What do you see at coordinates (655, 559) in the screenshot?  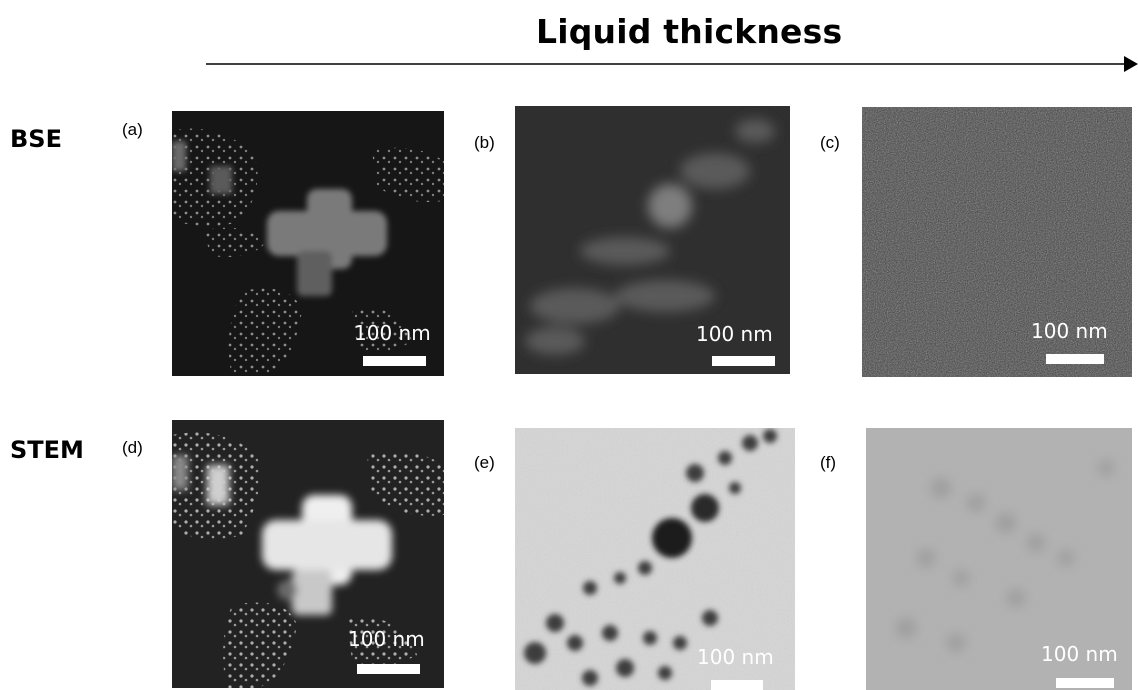 I see `micrograph-e: 100 nm` at bounding box center [655, 559].